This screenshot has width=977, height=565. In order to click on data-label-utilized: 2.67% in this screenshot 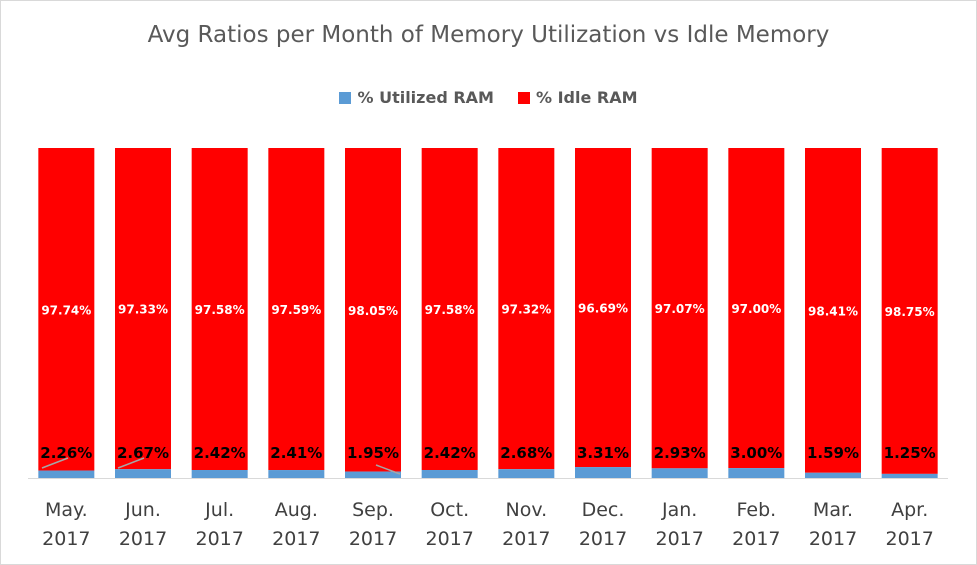, I will do `click(143, 453)`.